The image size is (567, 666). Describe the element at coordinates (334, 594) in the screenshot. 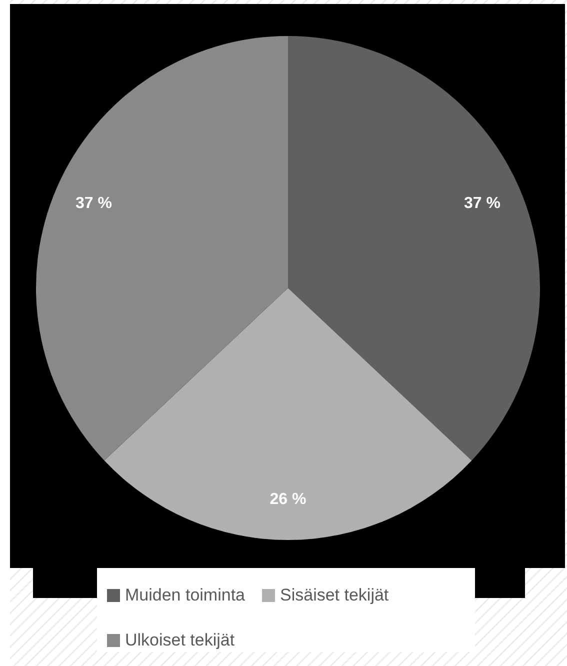

I see `legend-label: Sisäiset tekijät` at that location.